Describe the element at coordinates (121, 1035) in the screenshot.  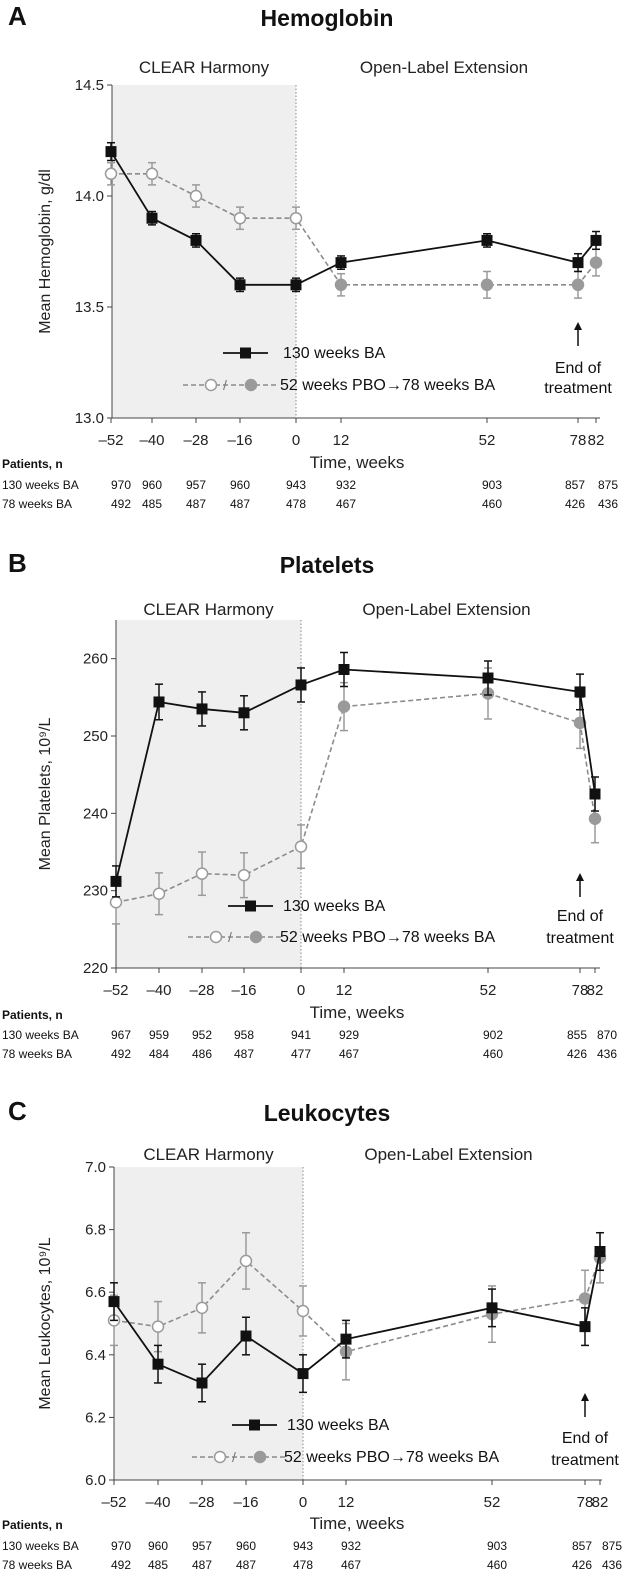
I see `patients-count: 967` at that location.